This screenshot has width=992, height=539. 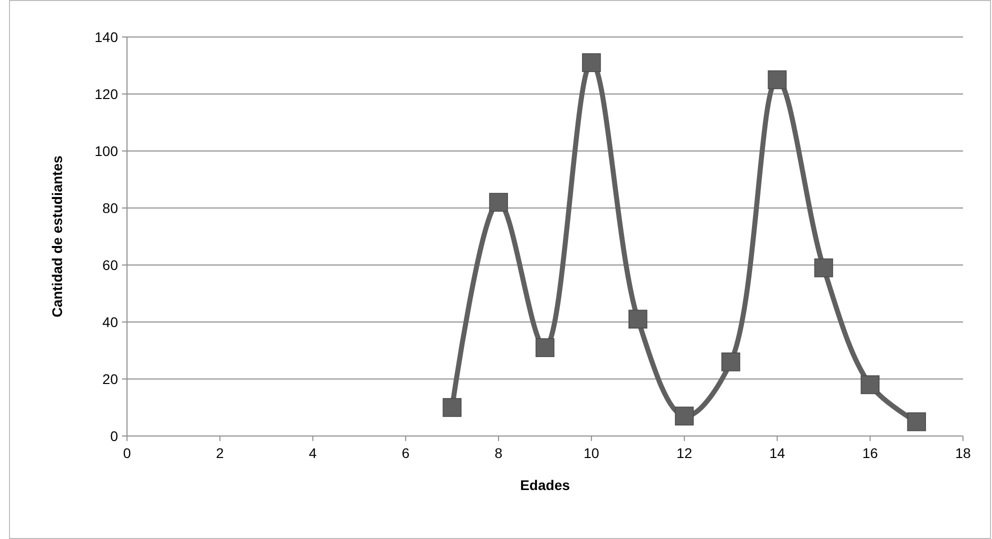 What do you see at coordinates (592, 453) in the screenshot?
I see `x-tick-label: 10` at bounding box center [592, 453].